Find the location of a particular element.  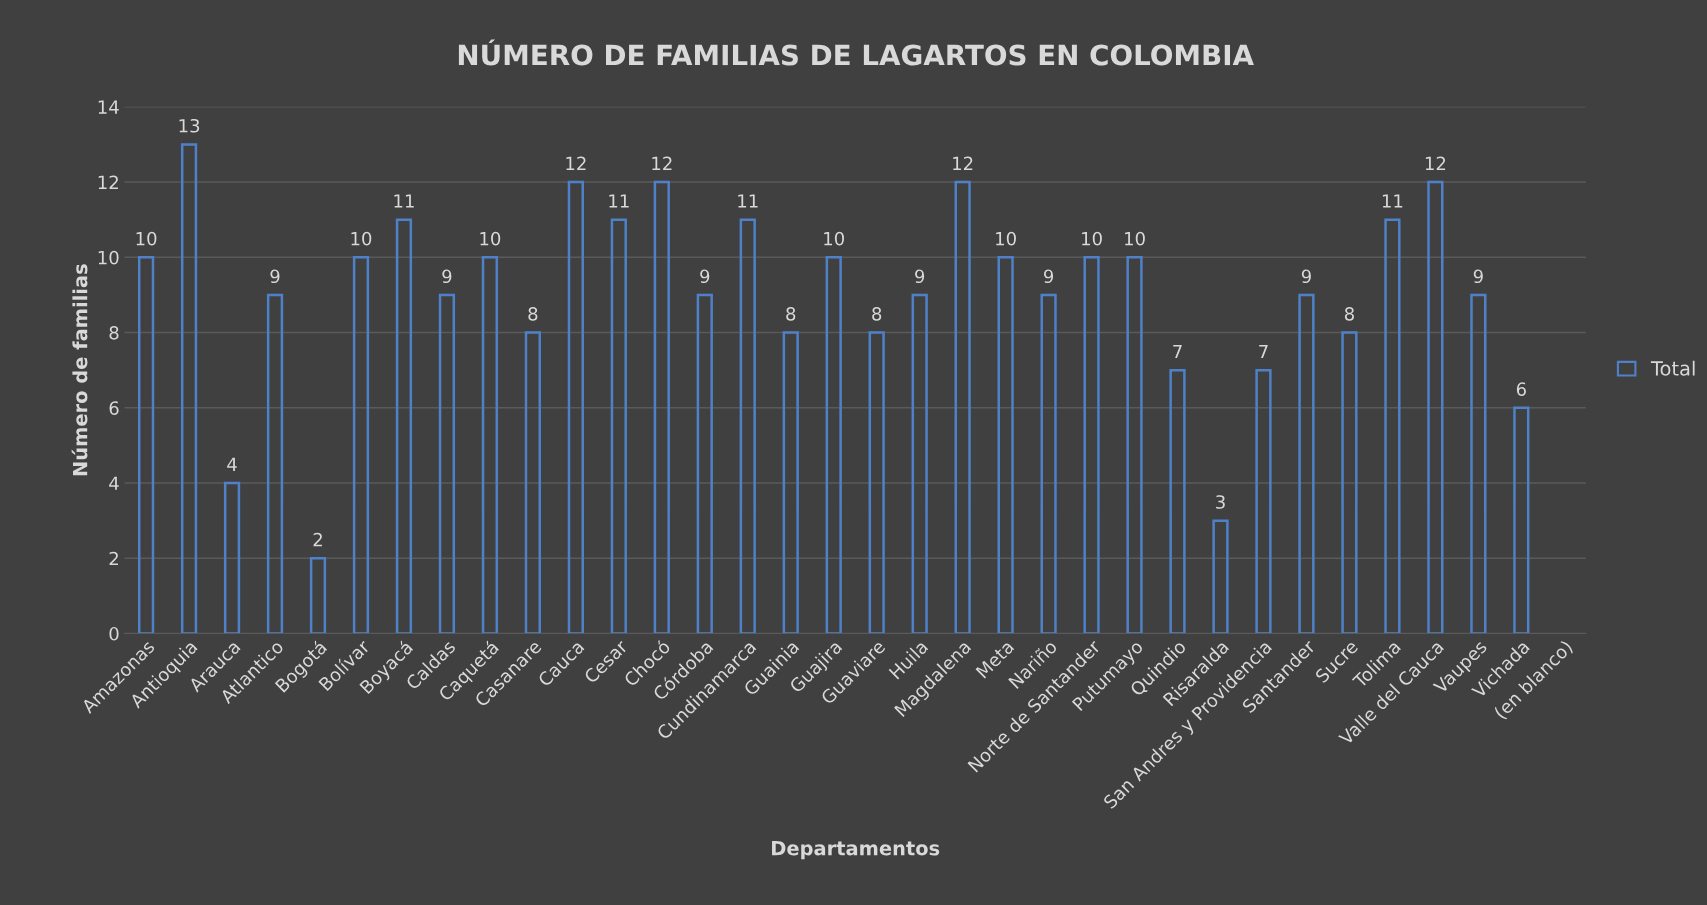

data-label: 4 is located at coordinates (232, 464).